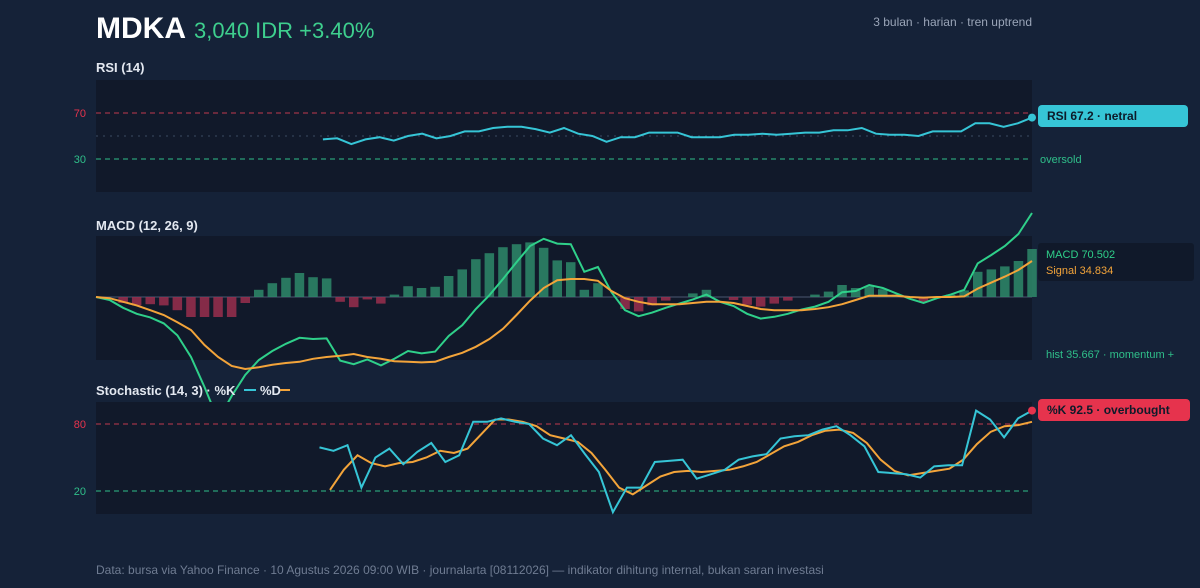 Image resolution: width=1200 pixels, height=588 pixels. What do you see at coordinates (80, 114) in the screenshot?
I see `rsi-tick-70: 70` at bounding box center [80, 114].